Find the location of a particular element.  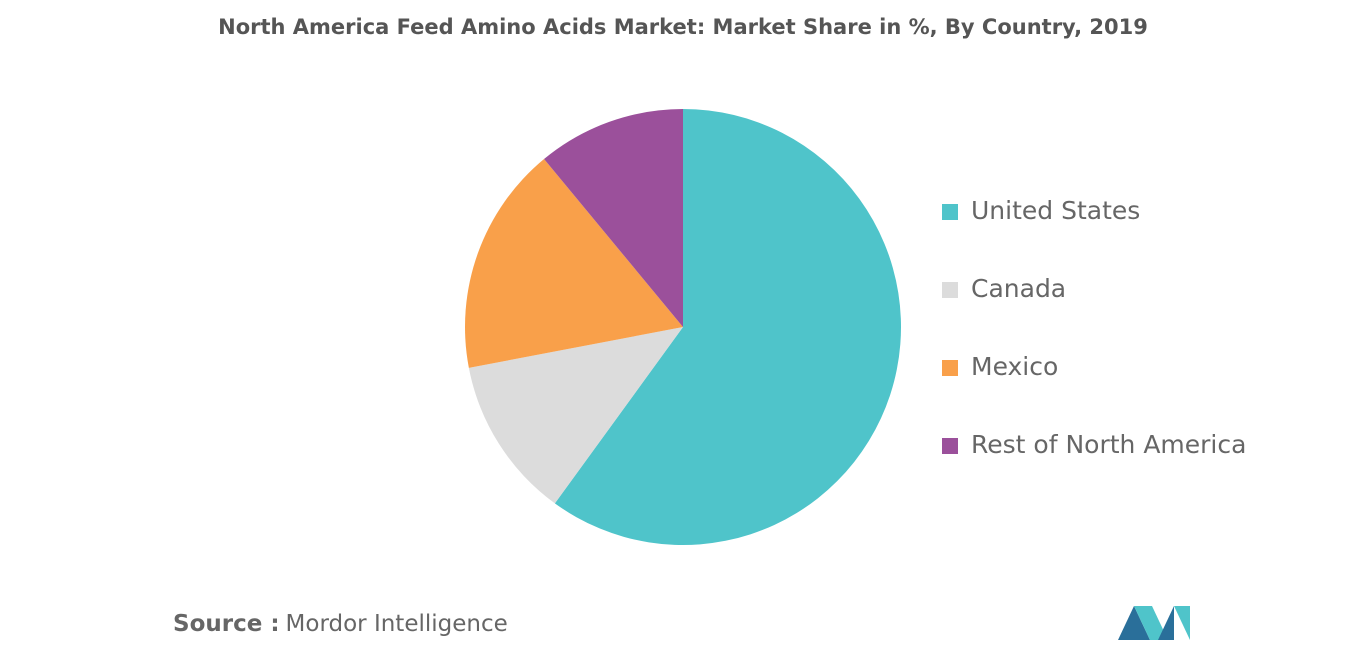

source-label: Source : is located at coordinates (226, 624).